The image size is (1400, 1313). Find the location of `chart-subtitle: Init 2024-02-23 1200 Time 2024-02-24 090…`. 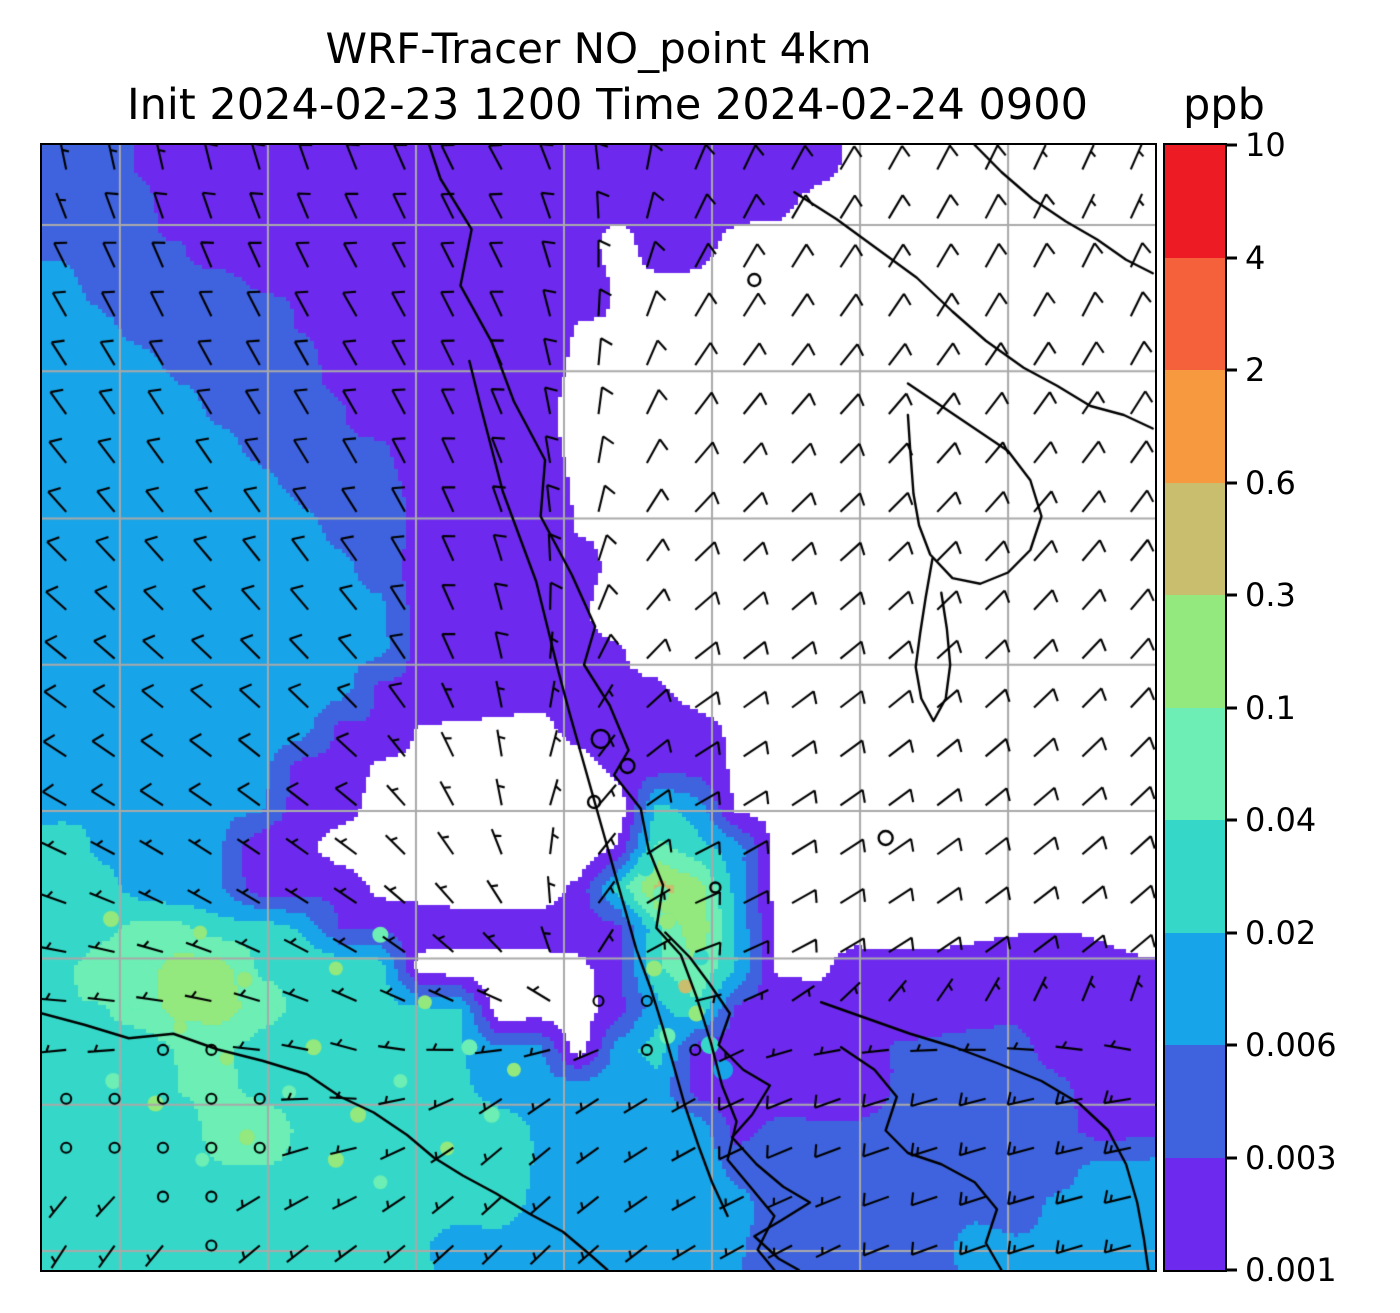

chart-subtitle: Init 2024-02-23 1200 Time 2024-02-24 090… is located at coordinates (607, 105).